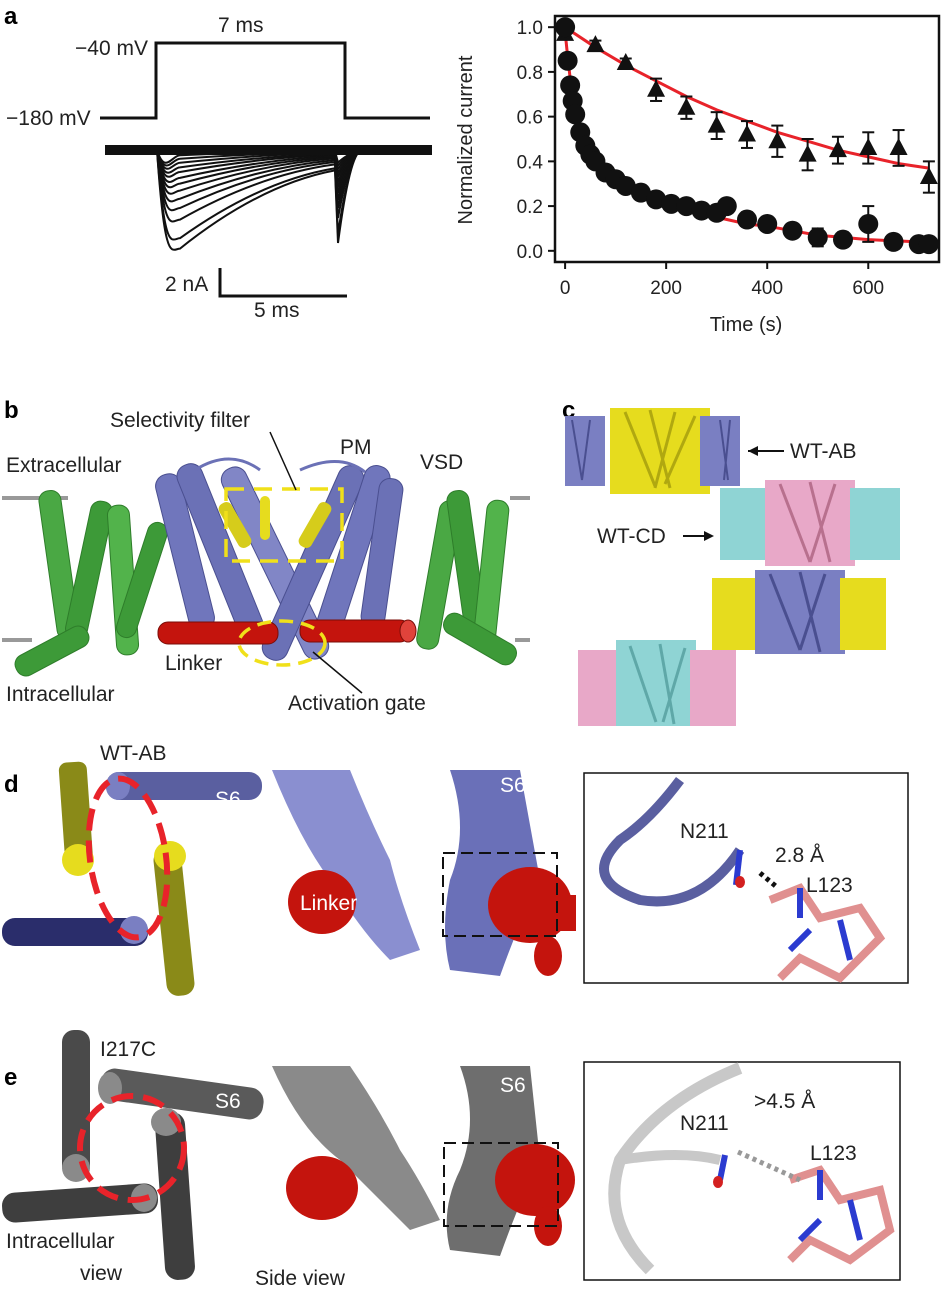 Image resolution: width=946 pixels, height=1290 pixels. Describe the element at coordinates (565, 288) in the screenshot. I see `x-tick-label: 0` at that location.